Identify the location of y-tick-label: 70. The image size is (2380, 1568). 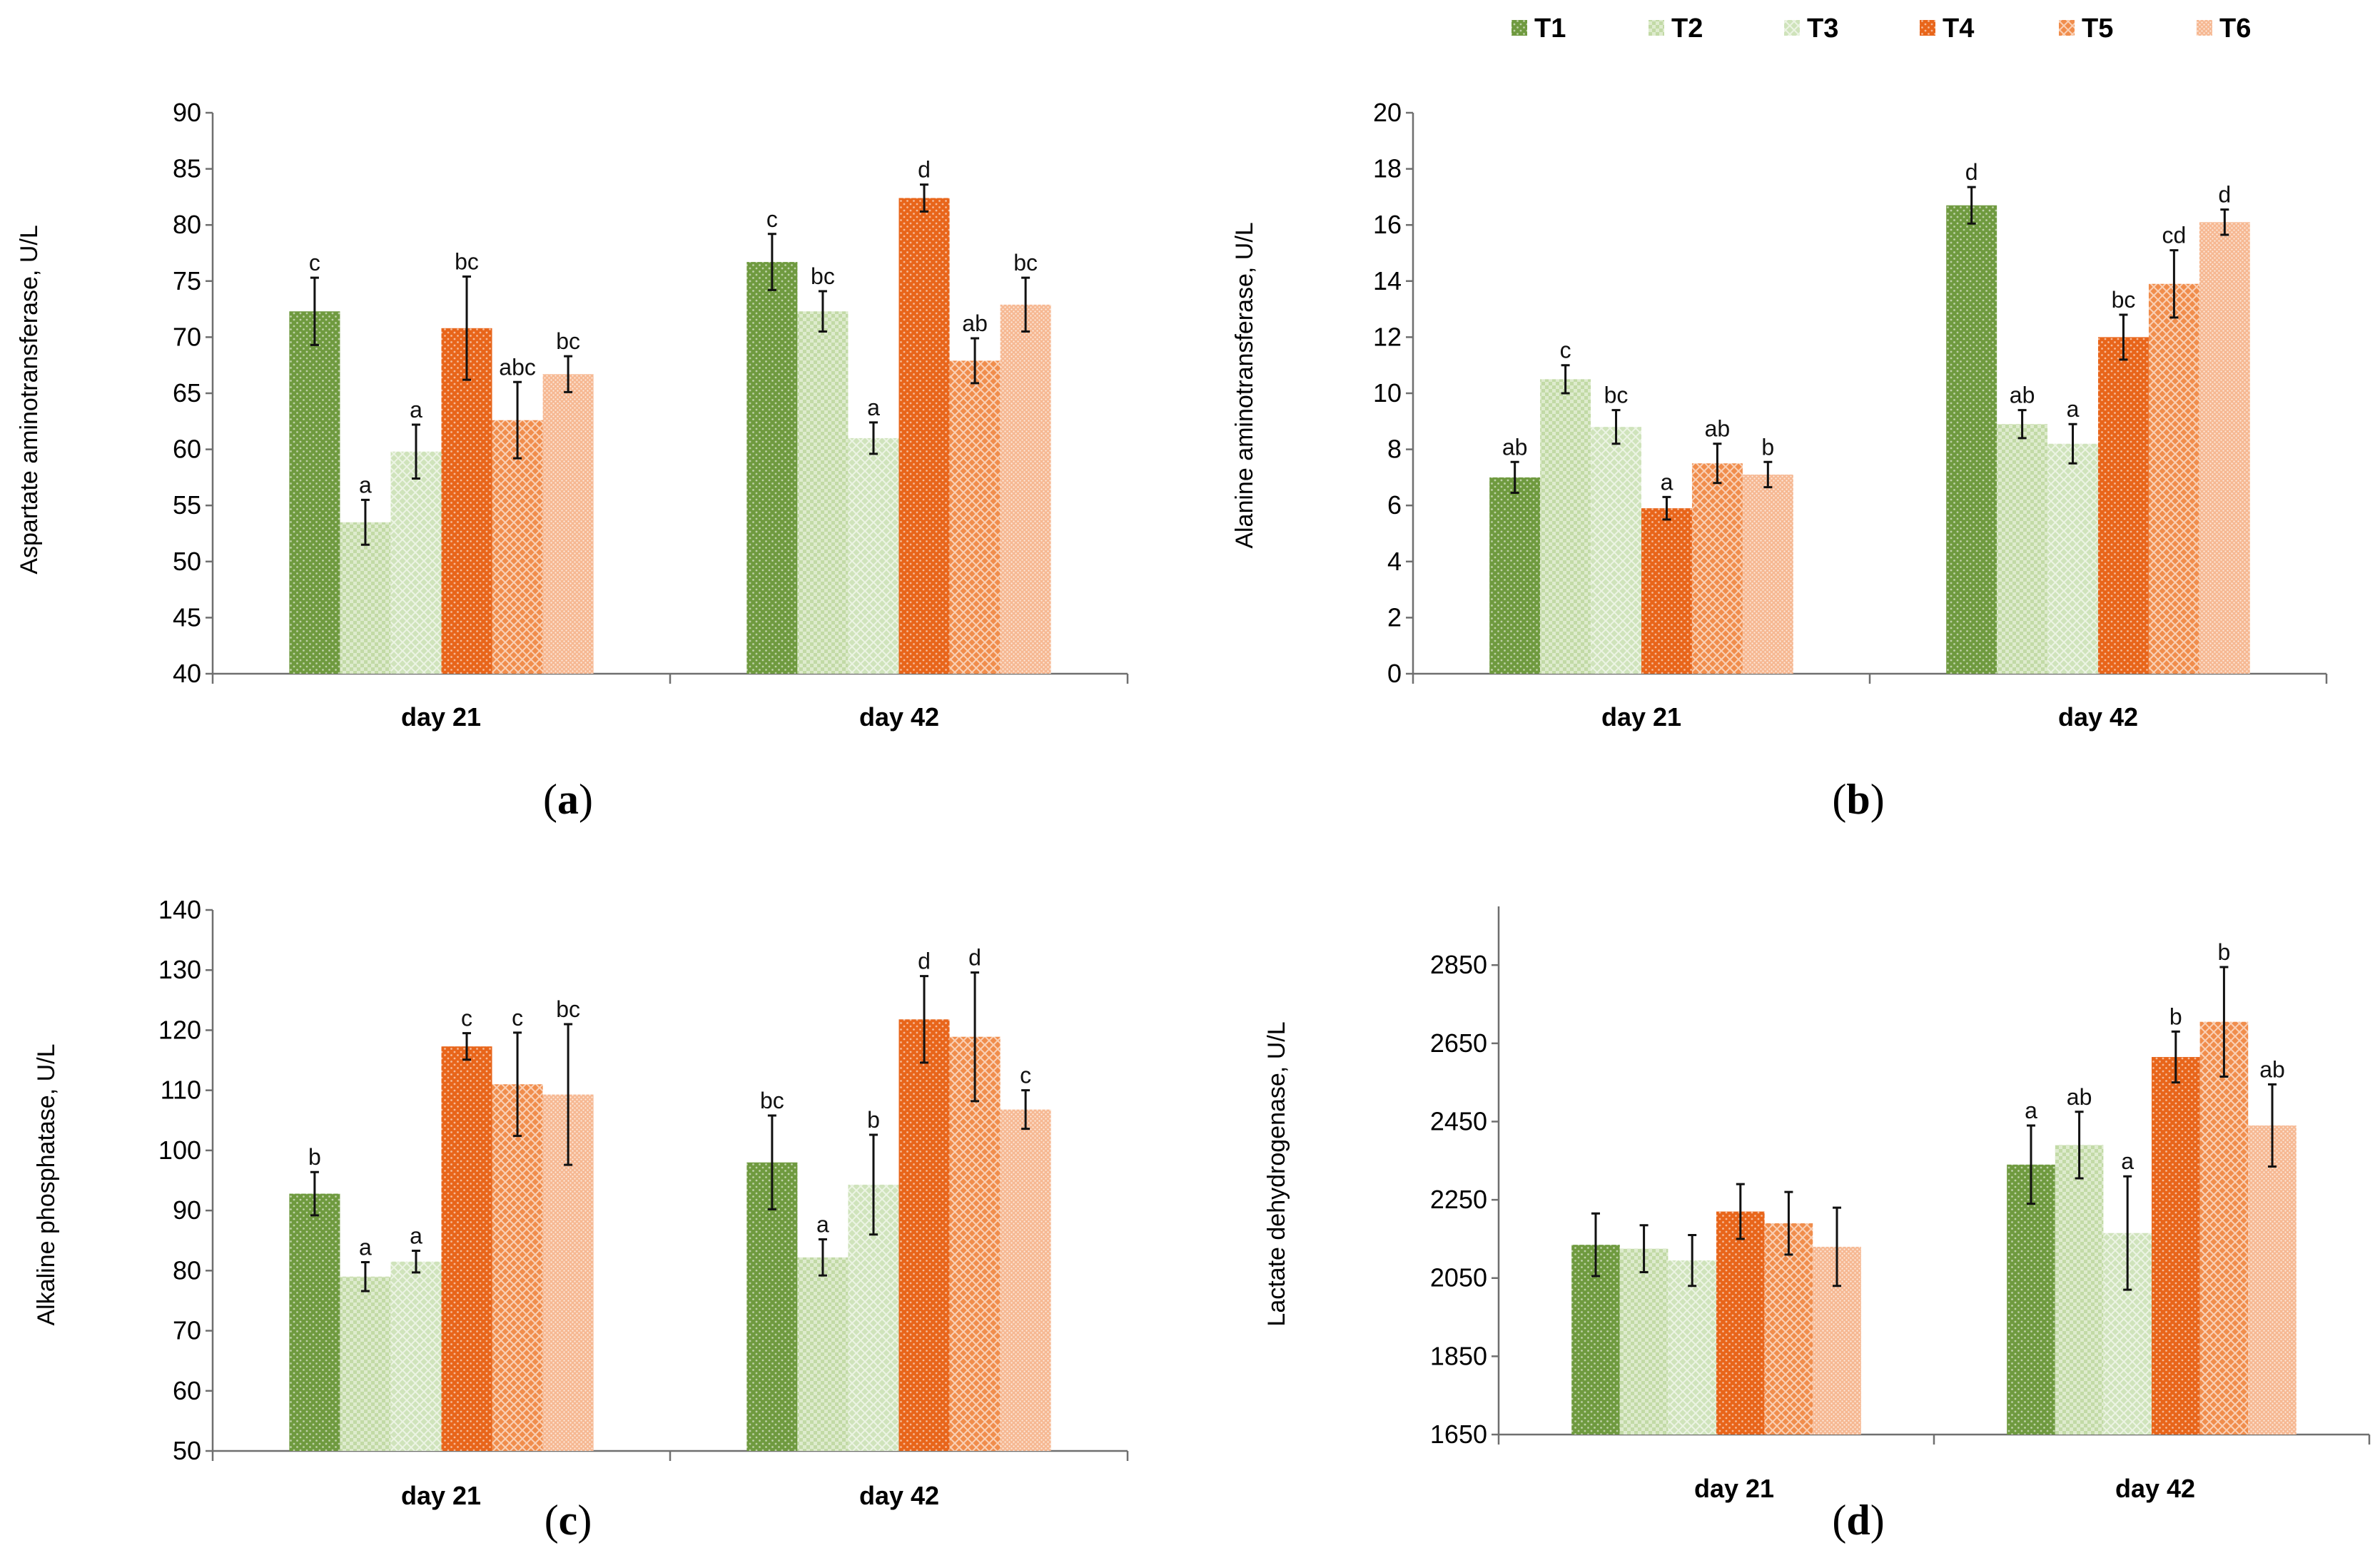
(187, 1330).